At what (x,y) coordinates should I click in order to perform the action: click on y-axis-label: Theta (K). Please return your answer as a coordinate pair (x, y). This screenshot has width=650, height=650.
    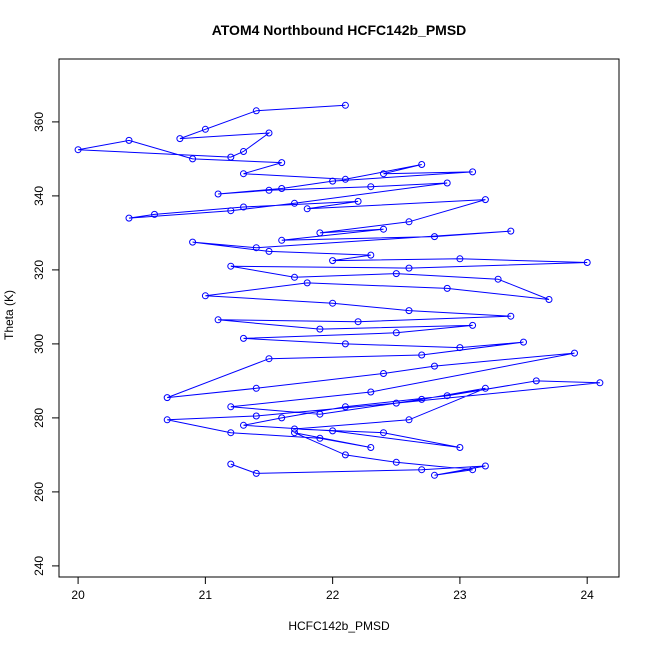
    Looking at the image, I should click on (9, 315).